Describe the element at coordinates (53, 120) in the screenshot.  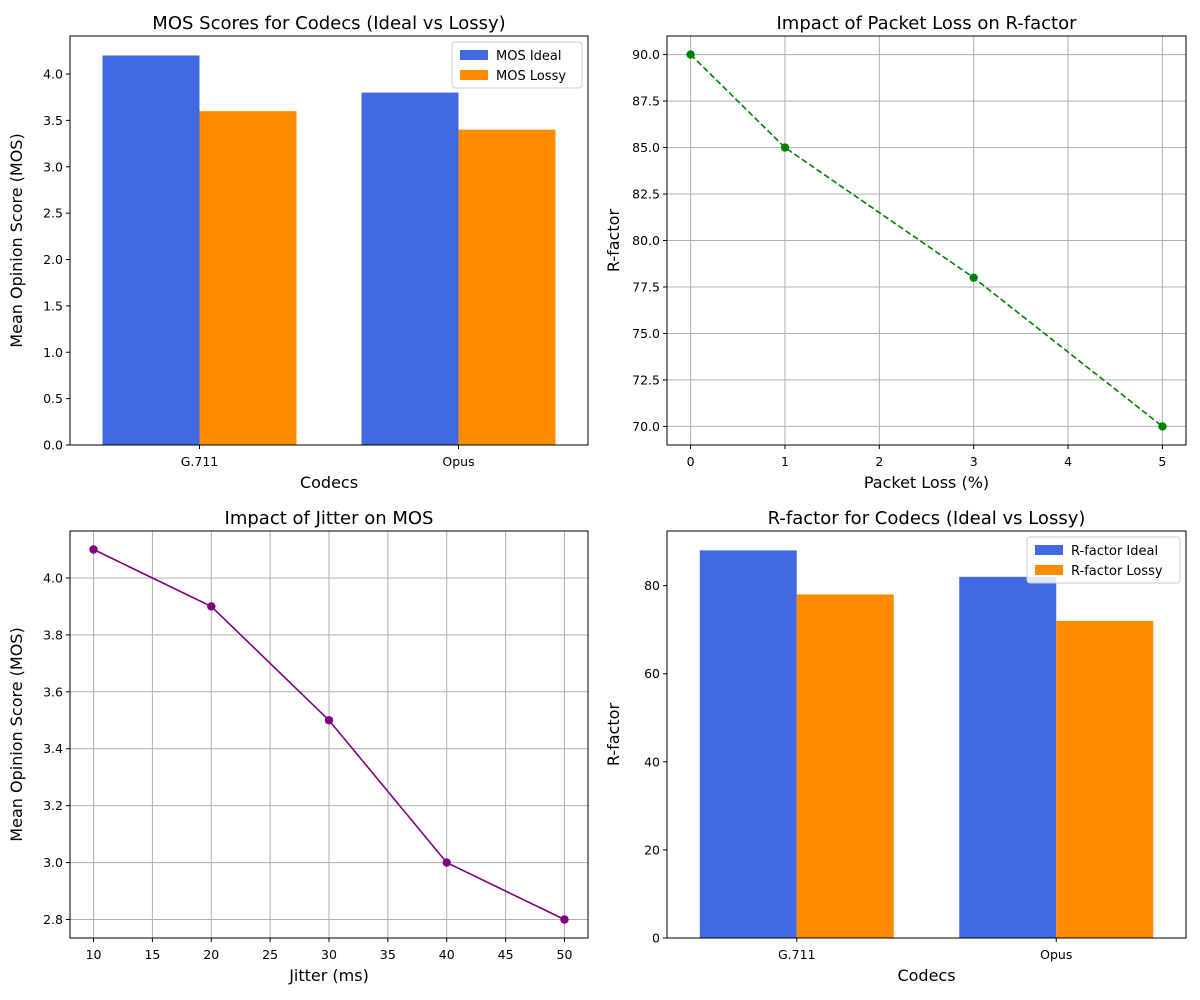
I see `y-tick-label: 3.5` at that location.